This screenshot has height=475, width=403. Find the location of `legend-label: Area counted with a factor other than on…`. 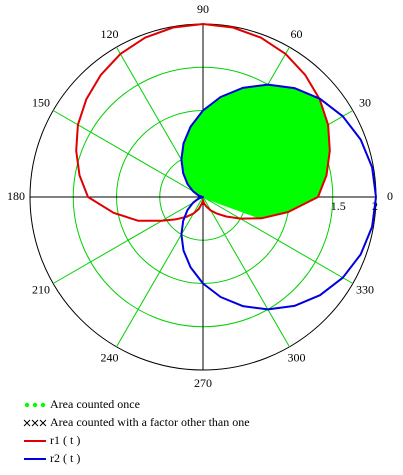

legend-label: Area counted with a factor other than on… is located at coordinates (150, 422).